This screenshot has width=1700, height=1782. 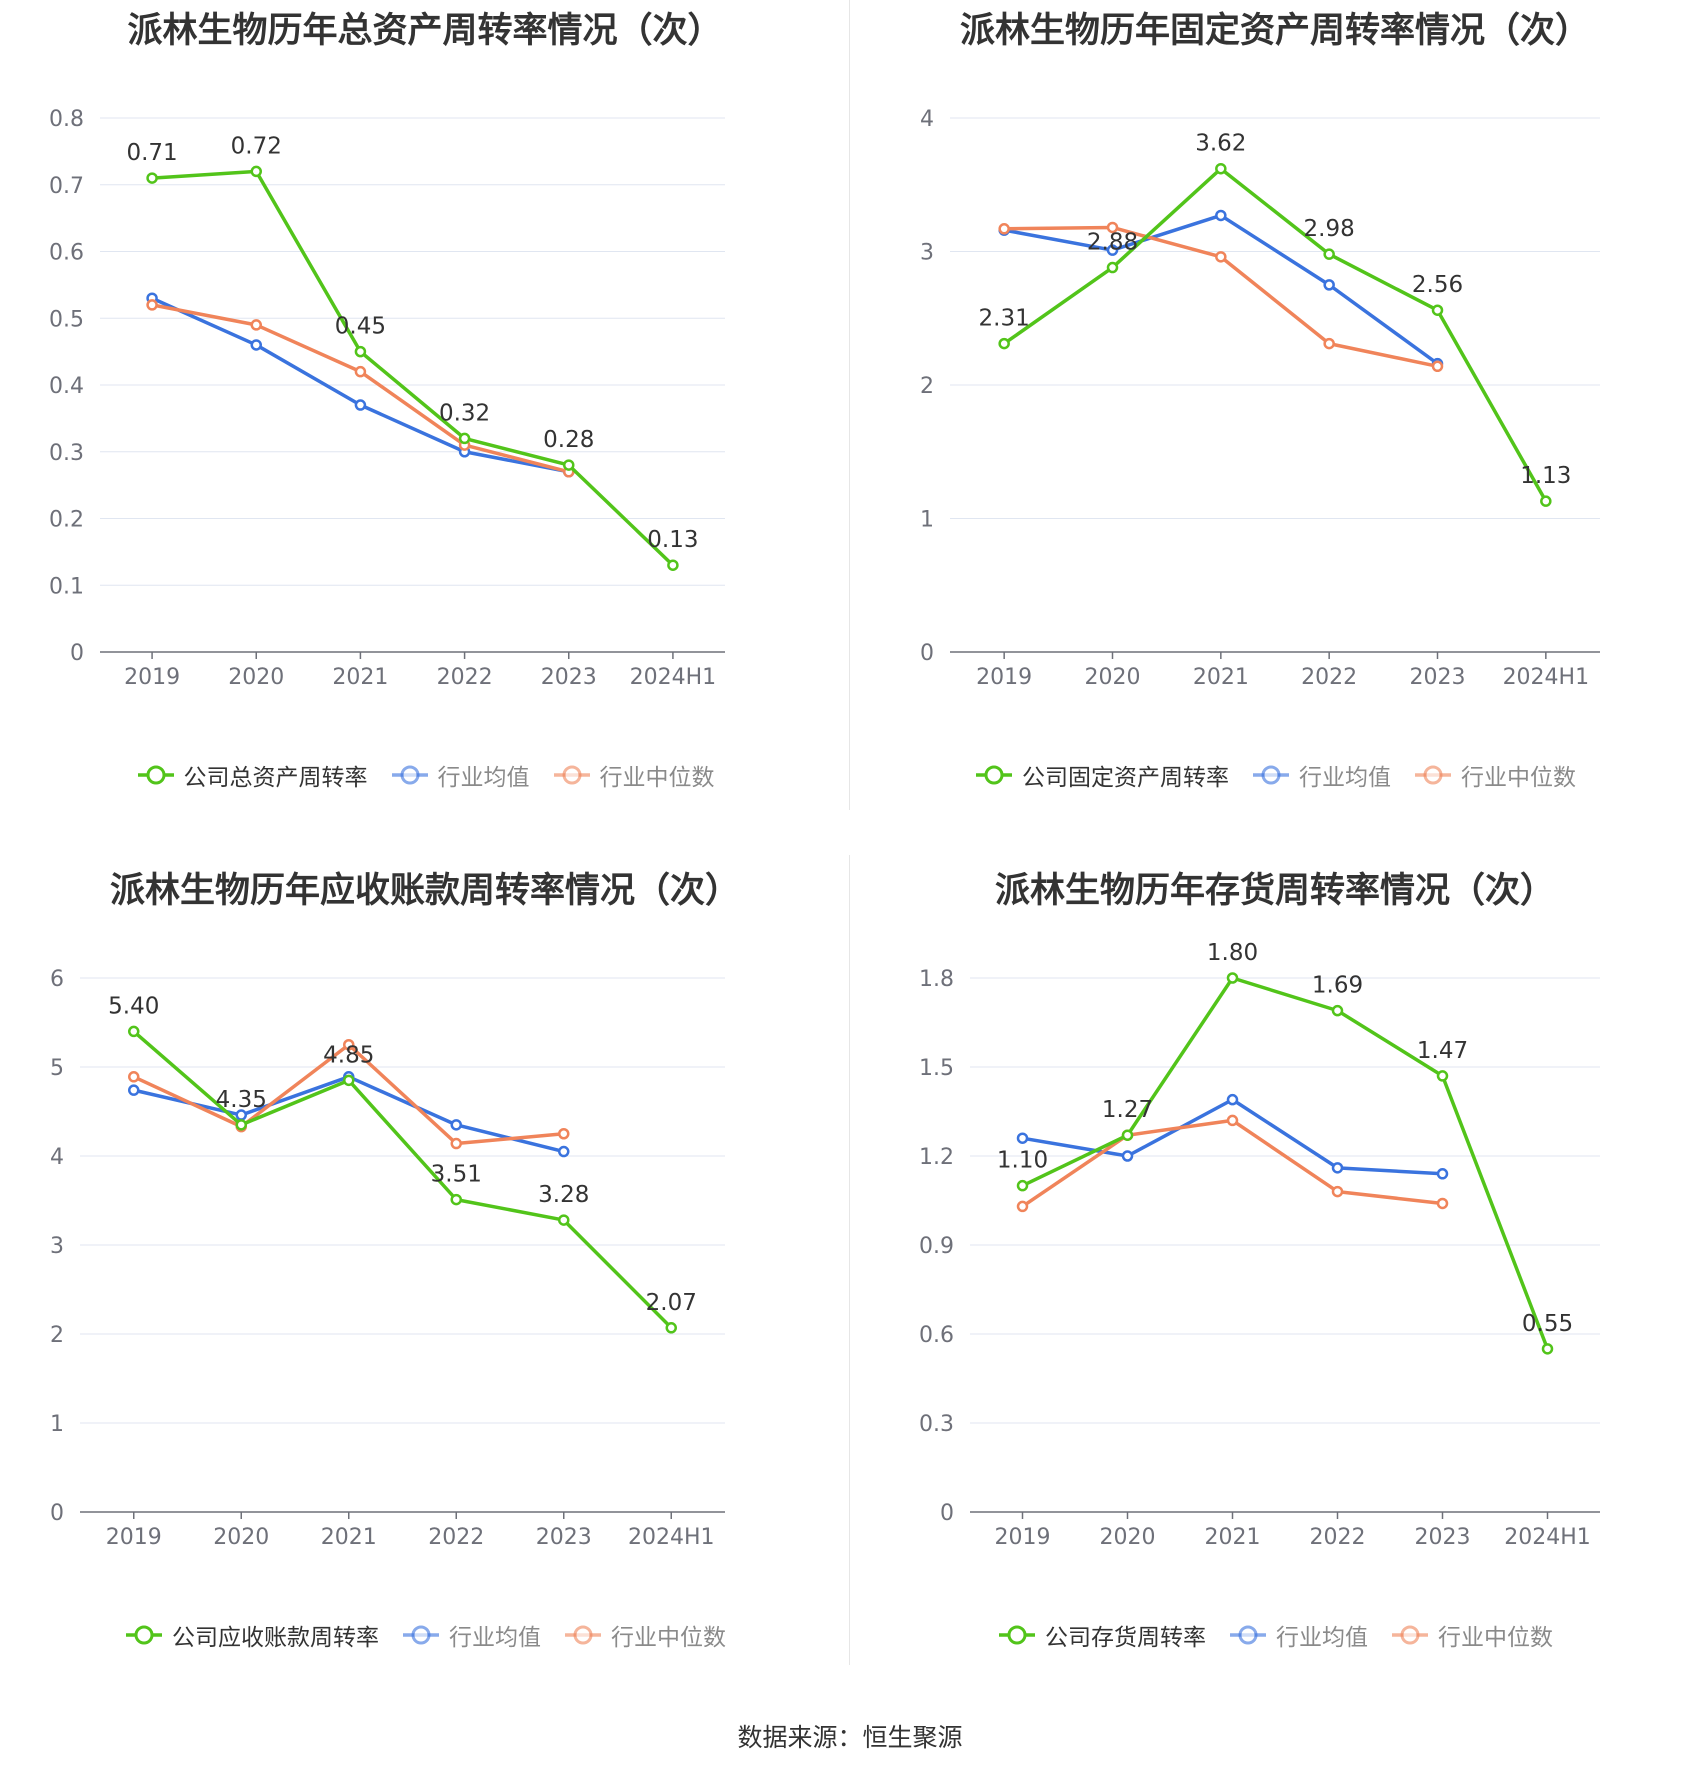 I want to click on y-tick-label: 0.9, so click(x=936, y=1246).